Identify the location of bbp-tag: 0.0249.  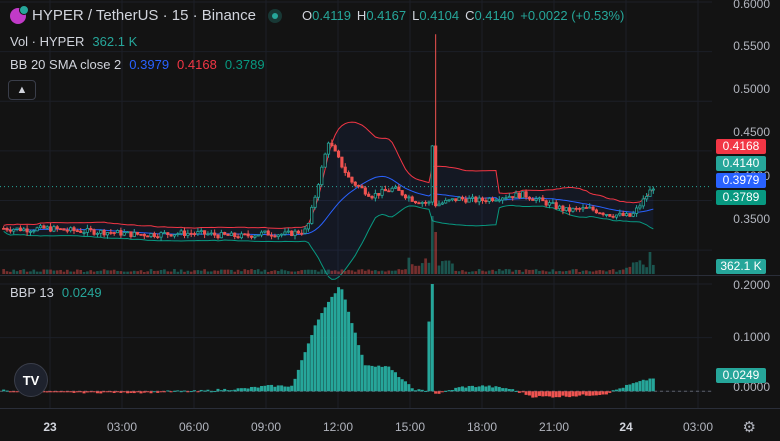
(741, 375).